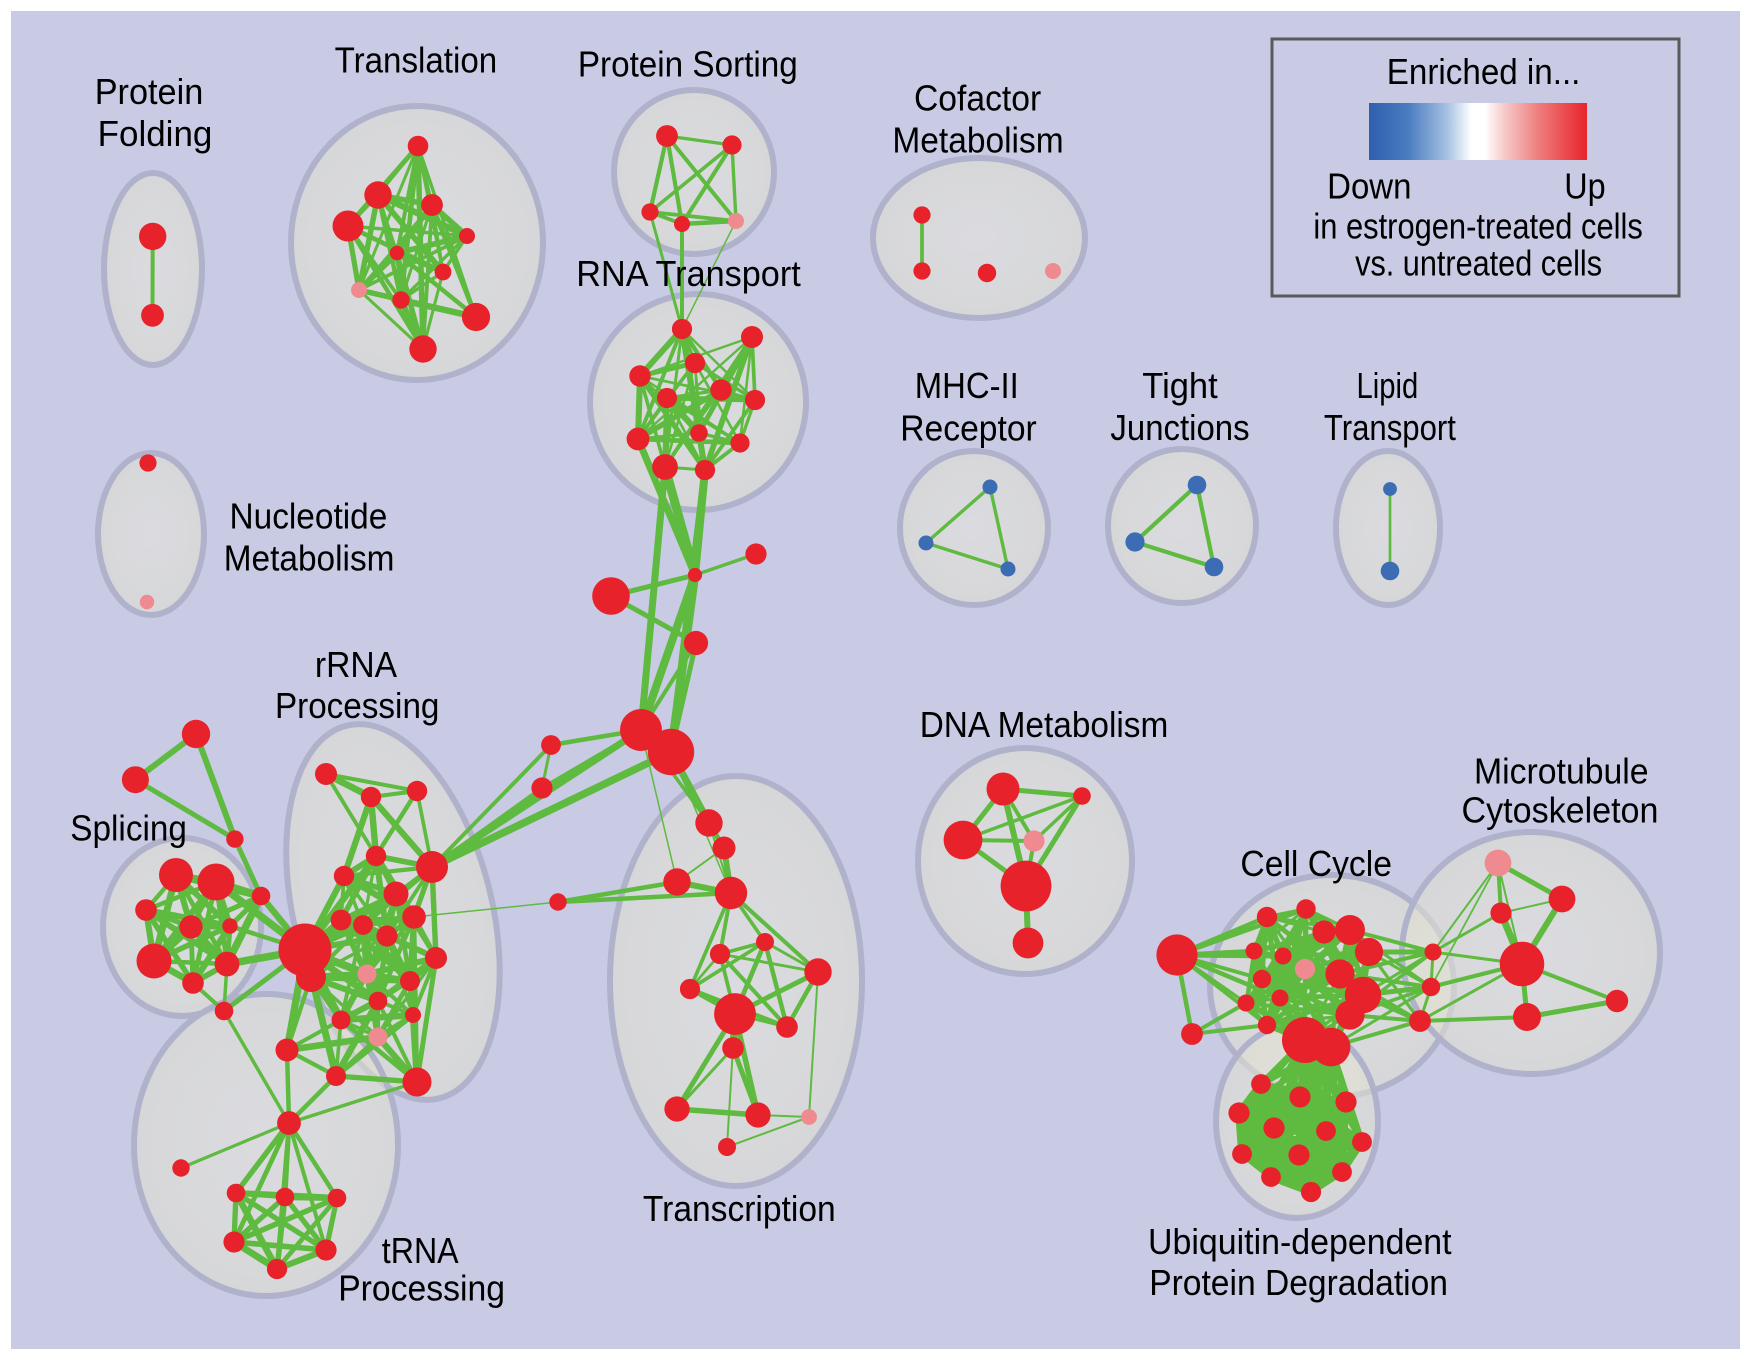 This screenshot has width=1750, height=1360. Describe the element at coordinates (1298, 1282) in the screenshot. I see `svg-text: Protein Degradation` at that location.